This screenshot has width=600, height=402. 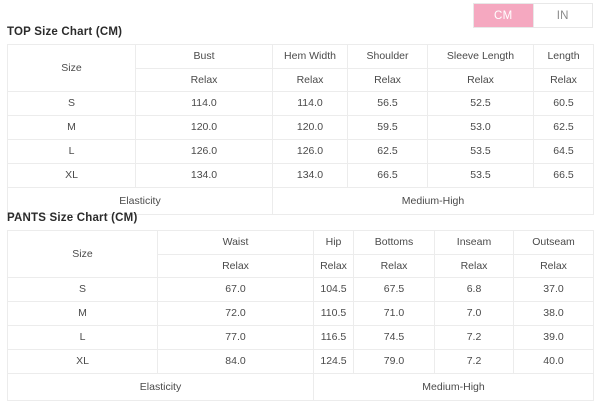 I want to click on cell-length: 64.5, so click(x=563, y=151).